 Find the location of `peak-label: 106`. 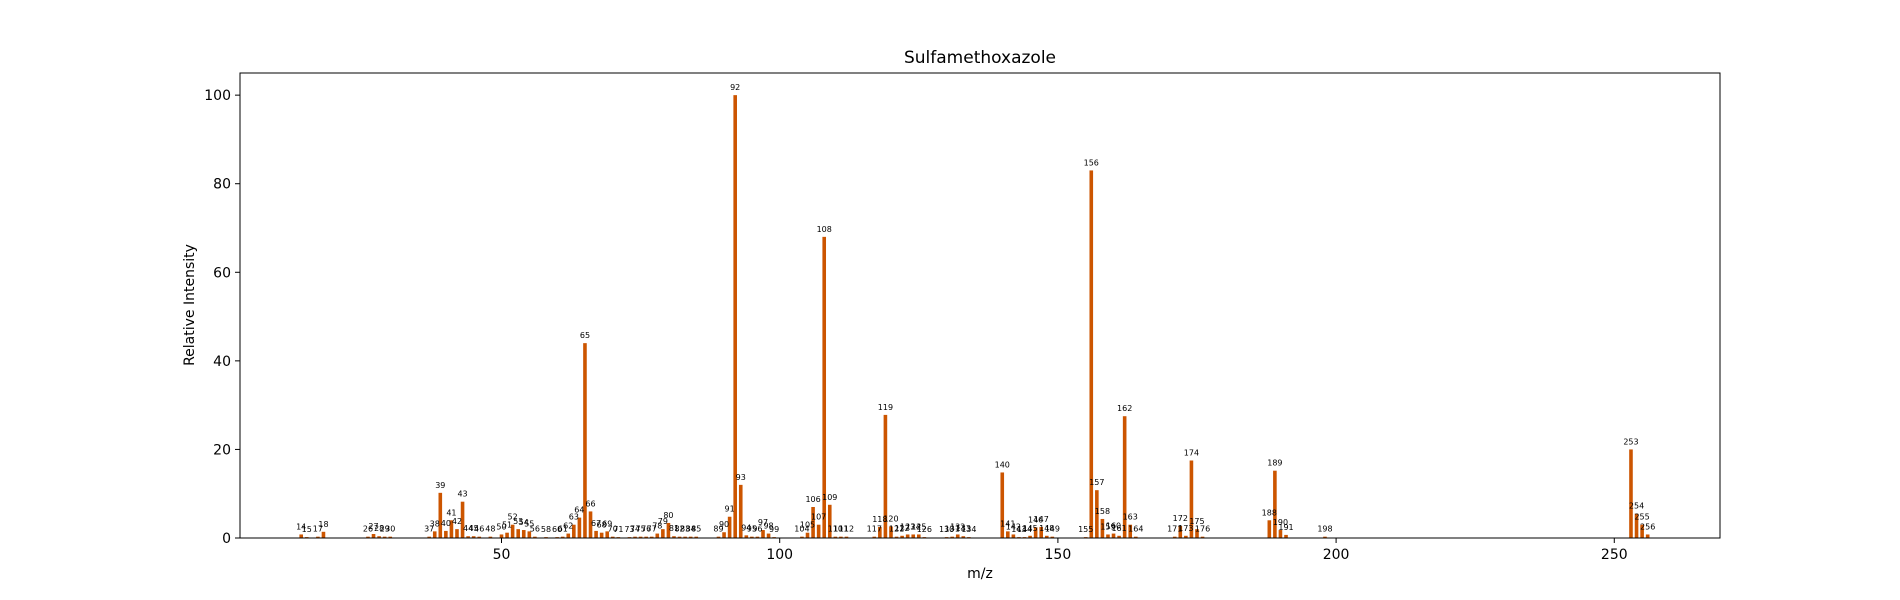

peak-label: 106 is located at coordinates (812, 499).